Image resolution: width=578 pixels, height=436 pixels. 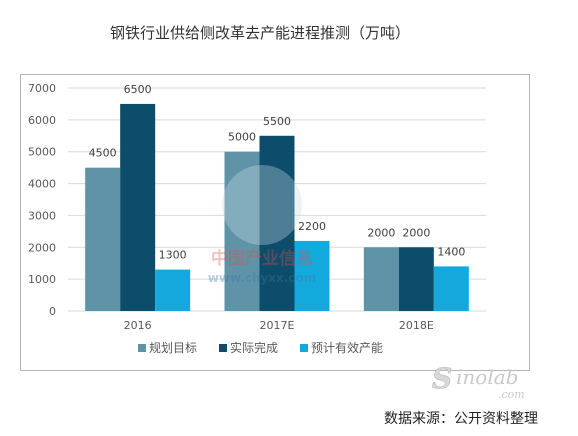 What do you see at coordinates (242, 137) in the screenshot?
I see `data-label: 5000` at bounding box center [242, 137].